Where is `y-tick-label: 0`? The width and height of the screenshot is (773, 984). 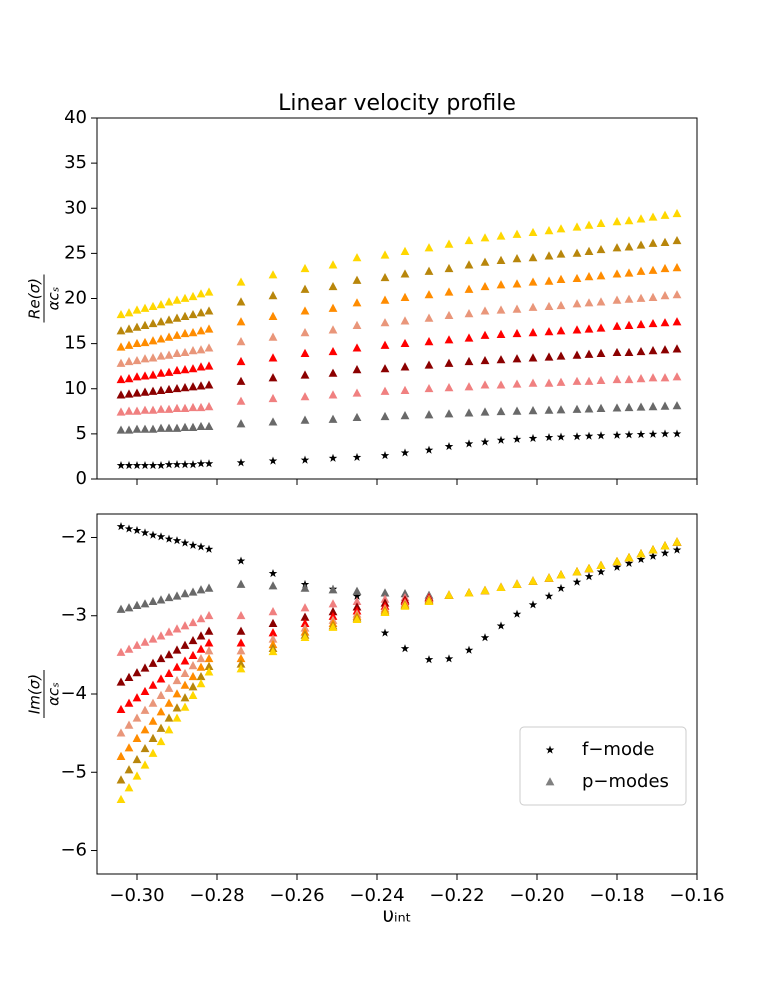 y-tick-label: 0 is located at coordinates (81, 478).